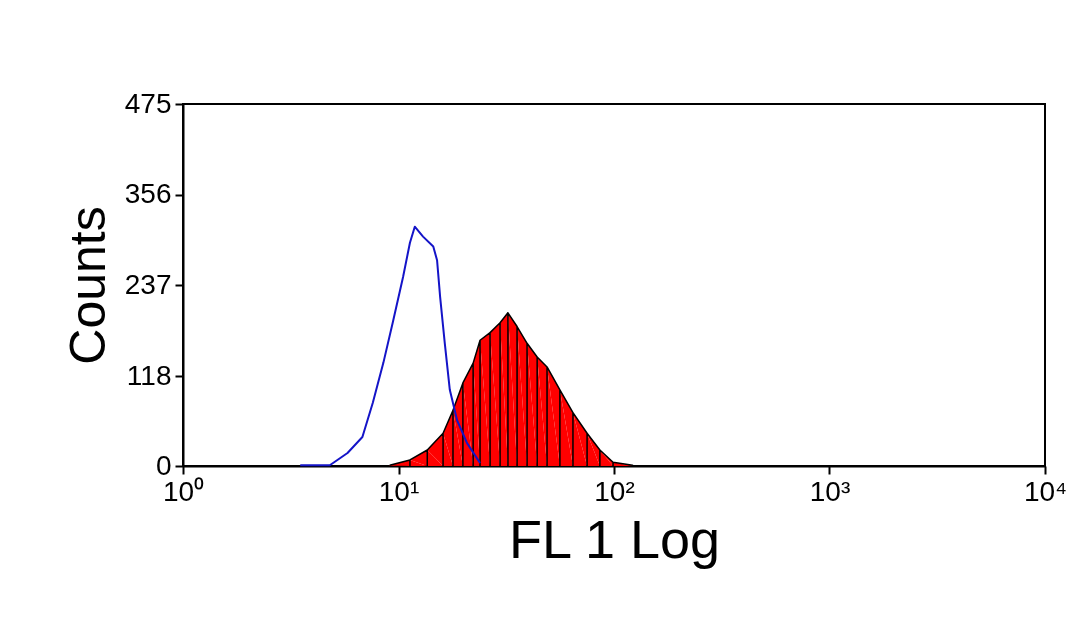 This screenshot has height=625, width=1080. I want to click on x-tick-label: 10³, so click(830, 491).